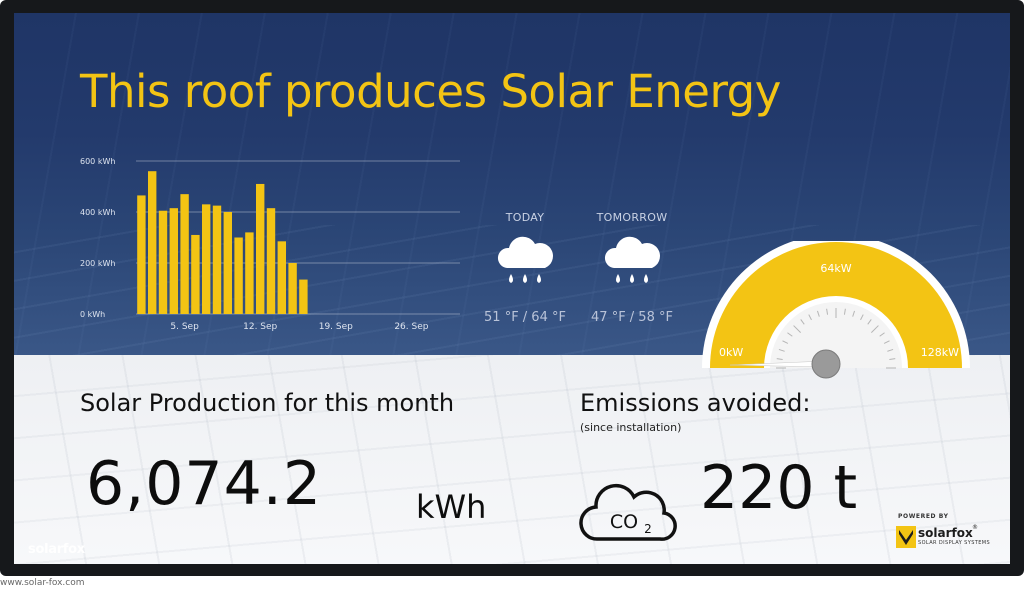 The image size is (1024, 592). Describe the element at coordinates (97, 263) in the screenshot. I see `y-tick-label: 200 kWh` at that location.